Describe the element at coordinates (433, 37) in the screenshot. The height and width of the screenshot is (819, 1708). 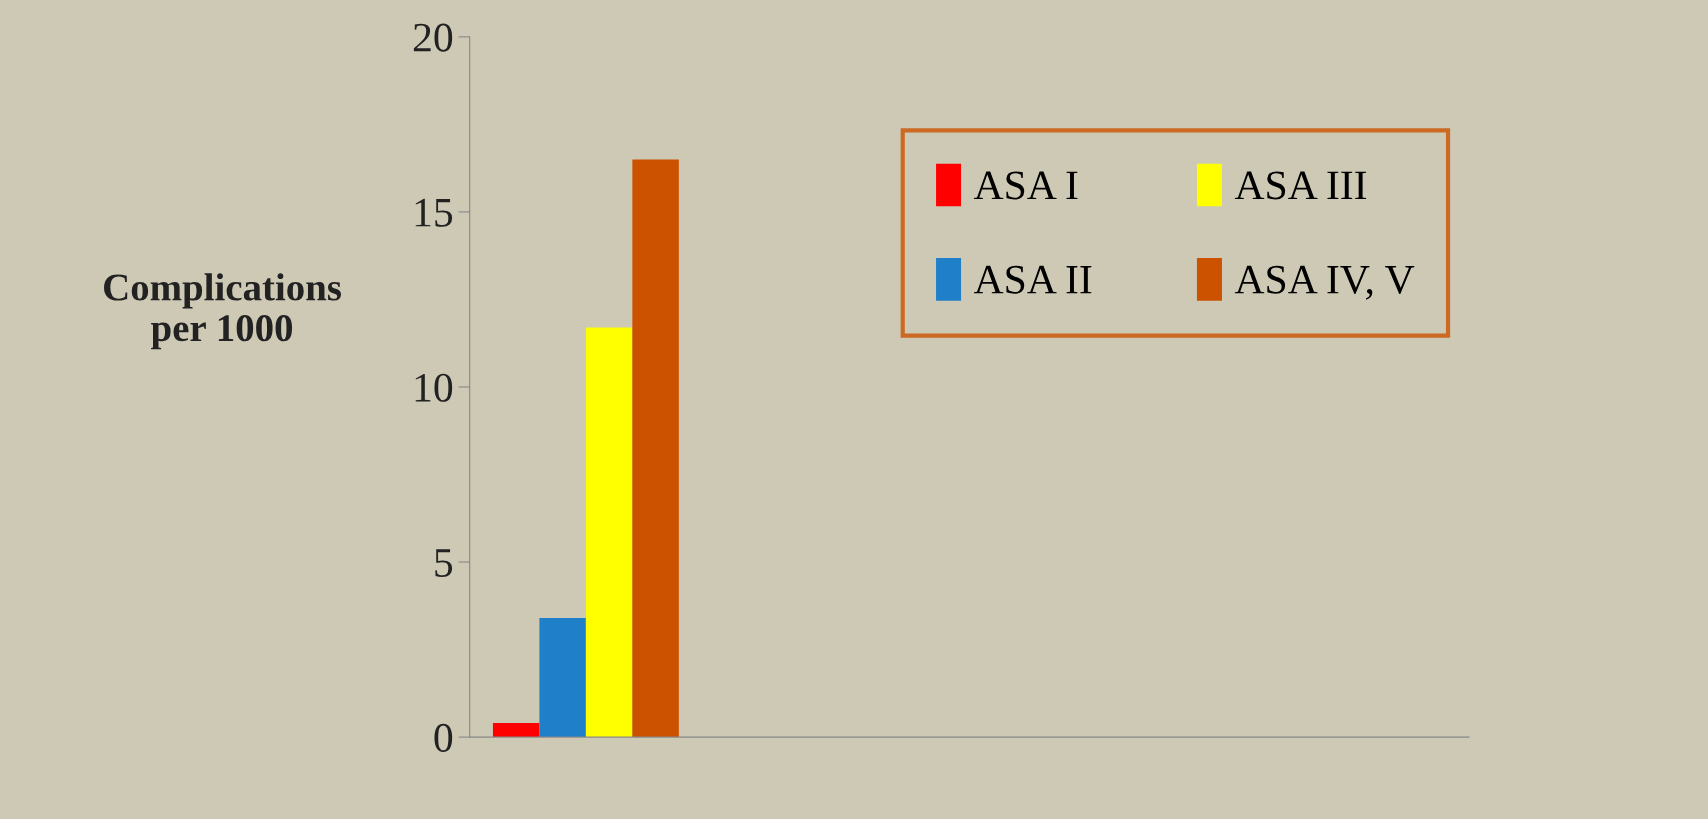
I see `y-tick-label: 20` at that location.